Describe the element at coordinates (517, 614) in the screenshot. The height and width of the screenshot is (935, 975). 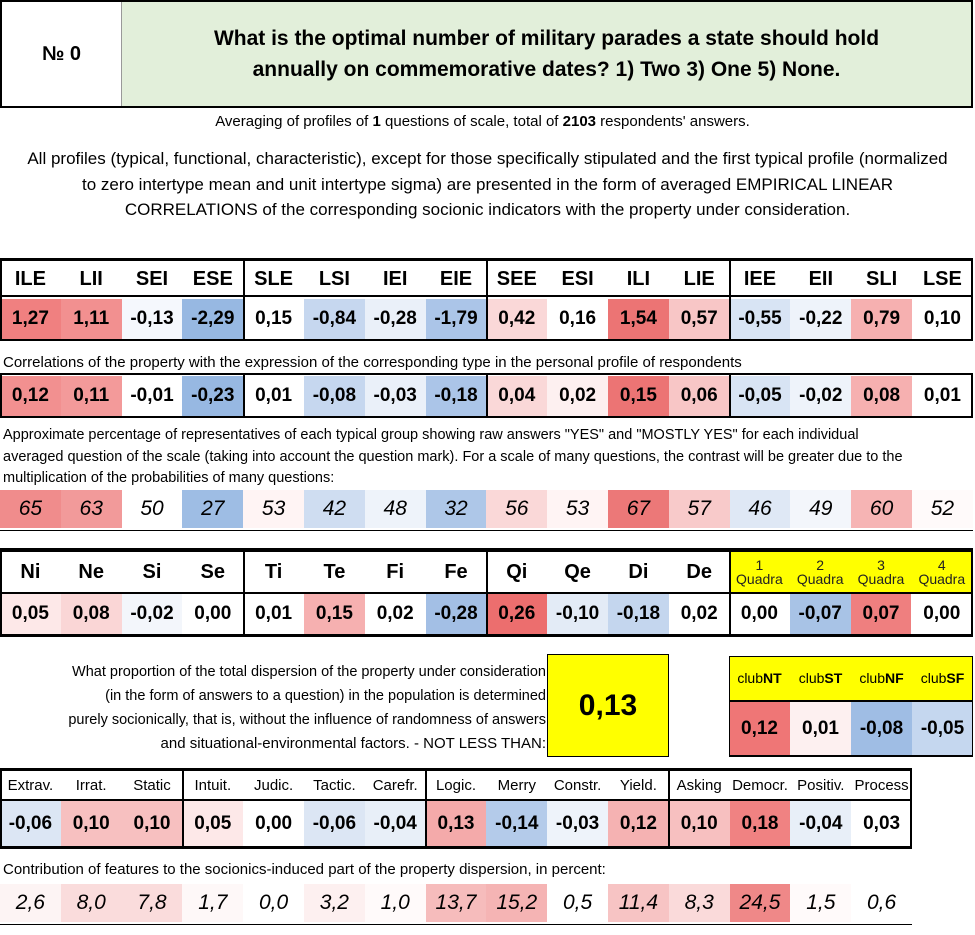
I see `function-value: 0,26` at that location.